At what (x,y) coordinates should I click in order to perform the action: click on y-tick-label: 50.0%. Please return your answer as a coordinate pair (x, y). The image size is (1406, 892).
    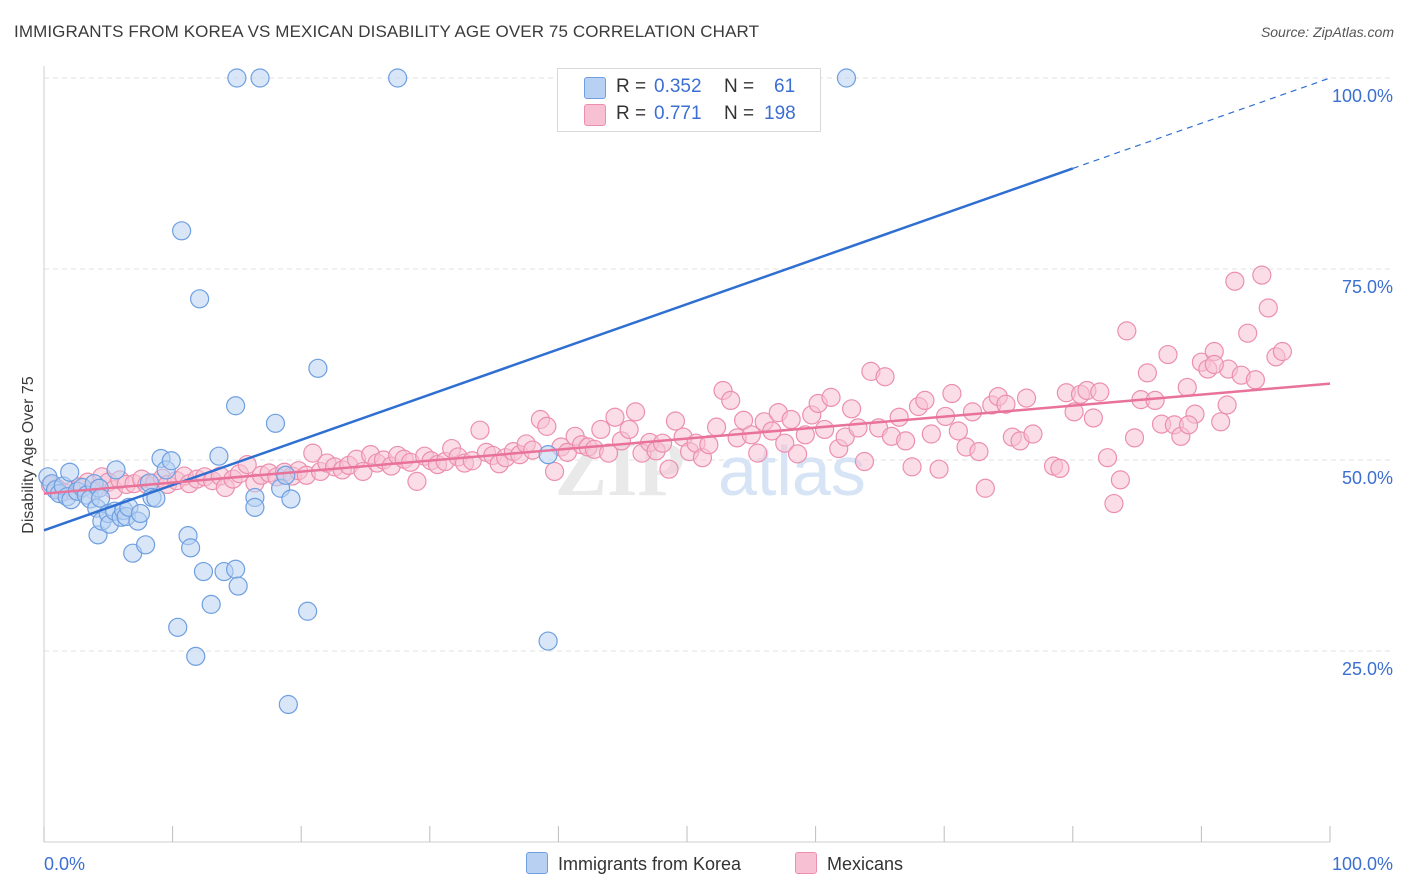
    Looking at the image, I should click on (1367, 478).